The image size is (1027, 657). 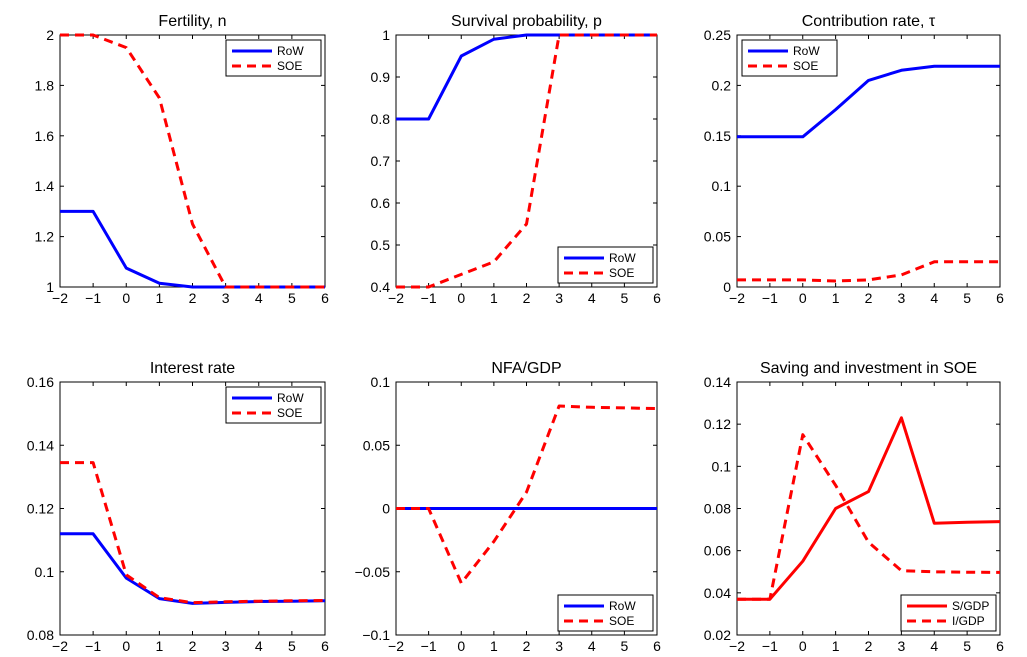 I want to click on y-tick-label: 0.05, so click(x=376, y=445).